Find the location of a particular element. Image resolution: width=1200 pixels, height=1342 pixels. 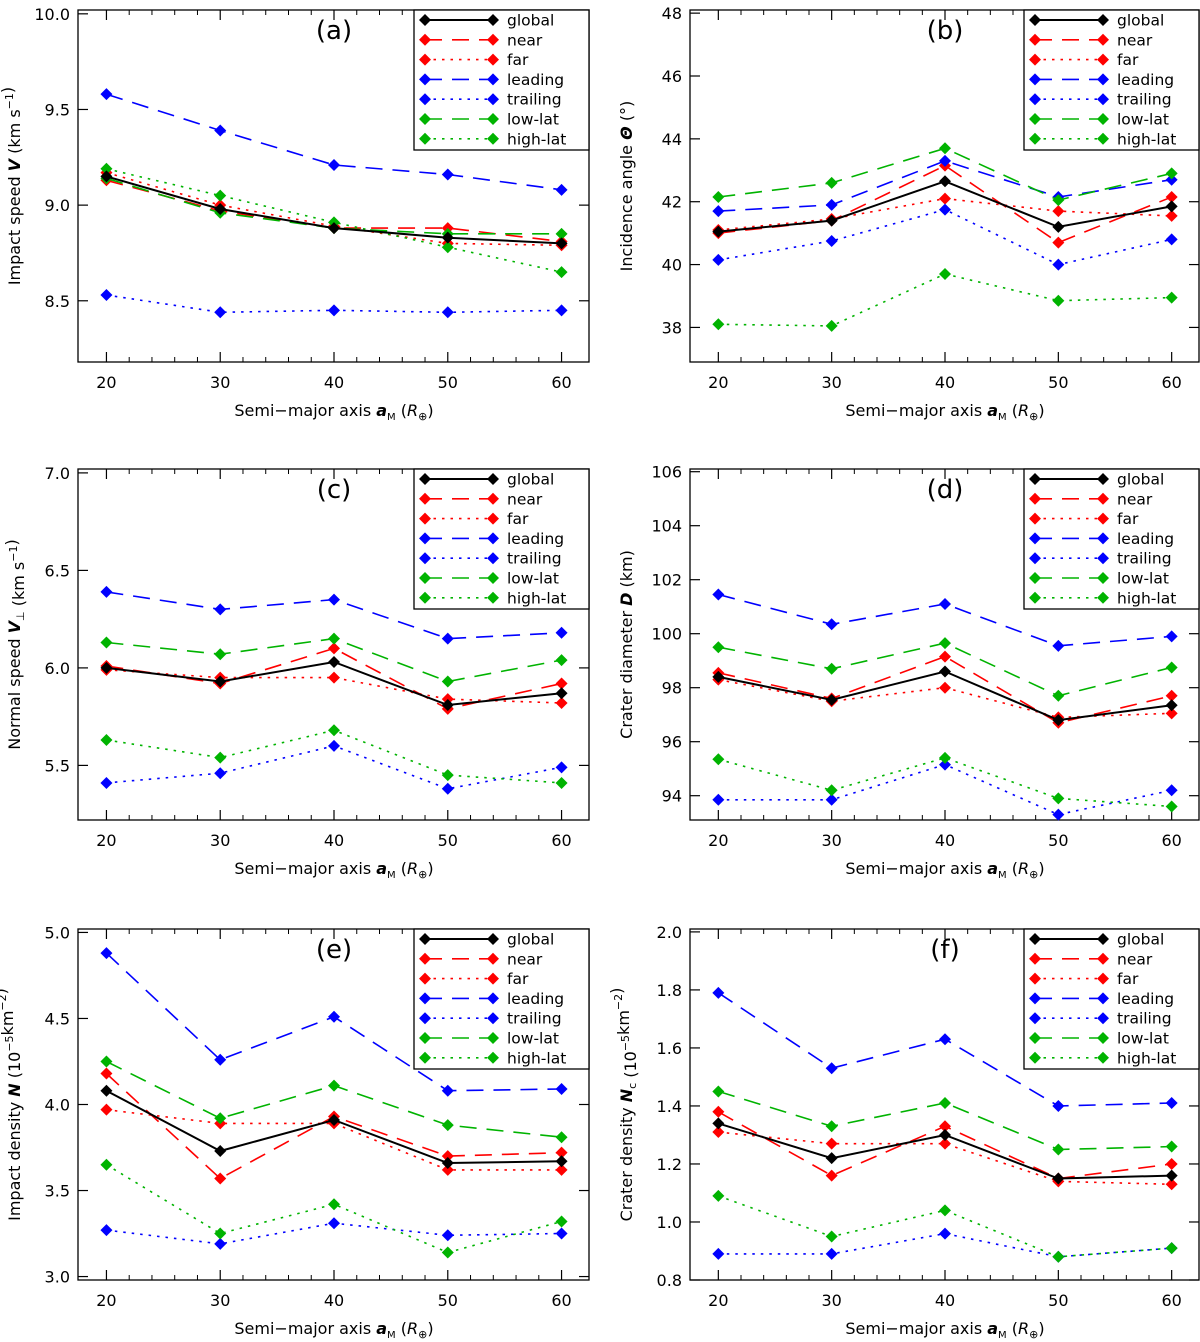

legend-label-near: near is located at coordinates (525, 959).